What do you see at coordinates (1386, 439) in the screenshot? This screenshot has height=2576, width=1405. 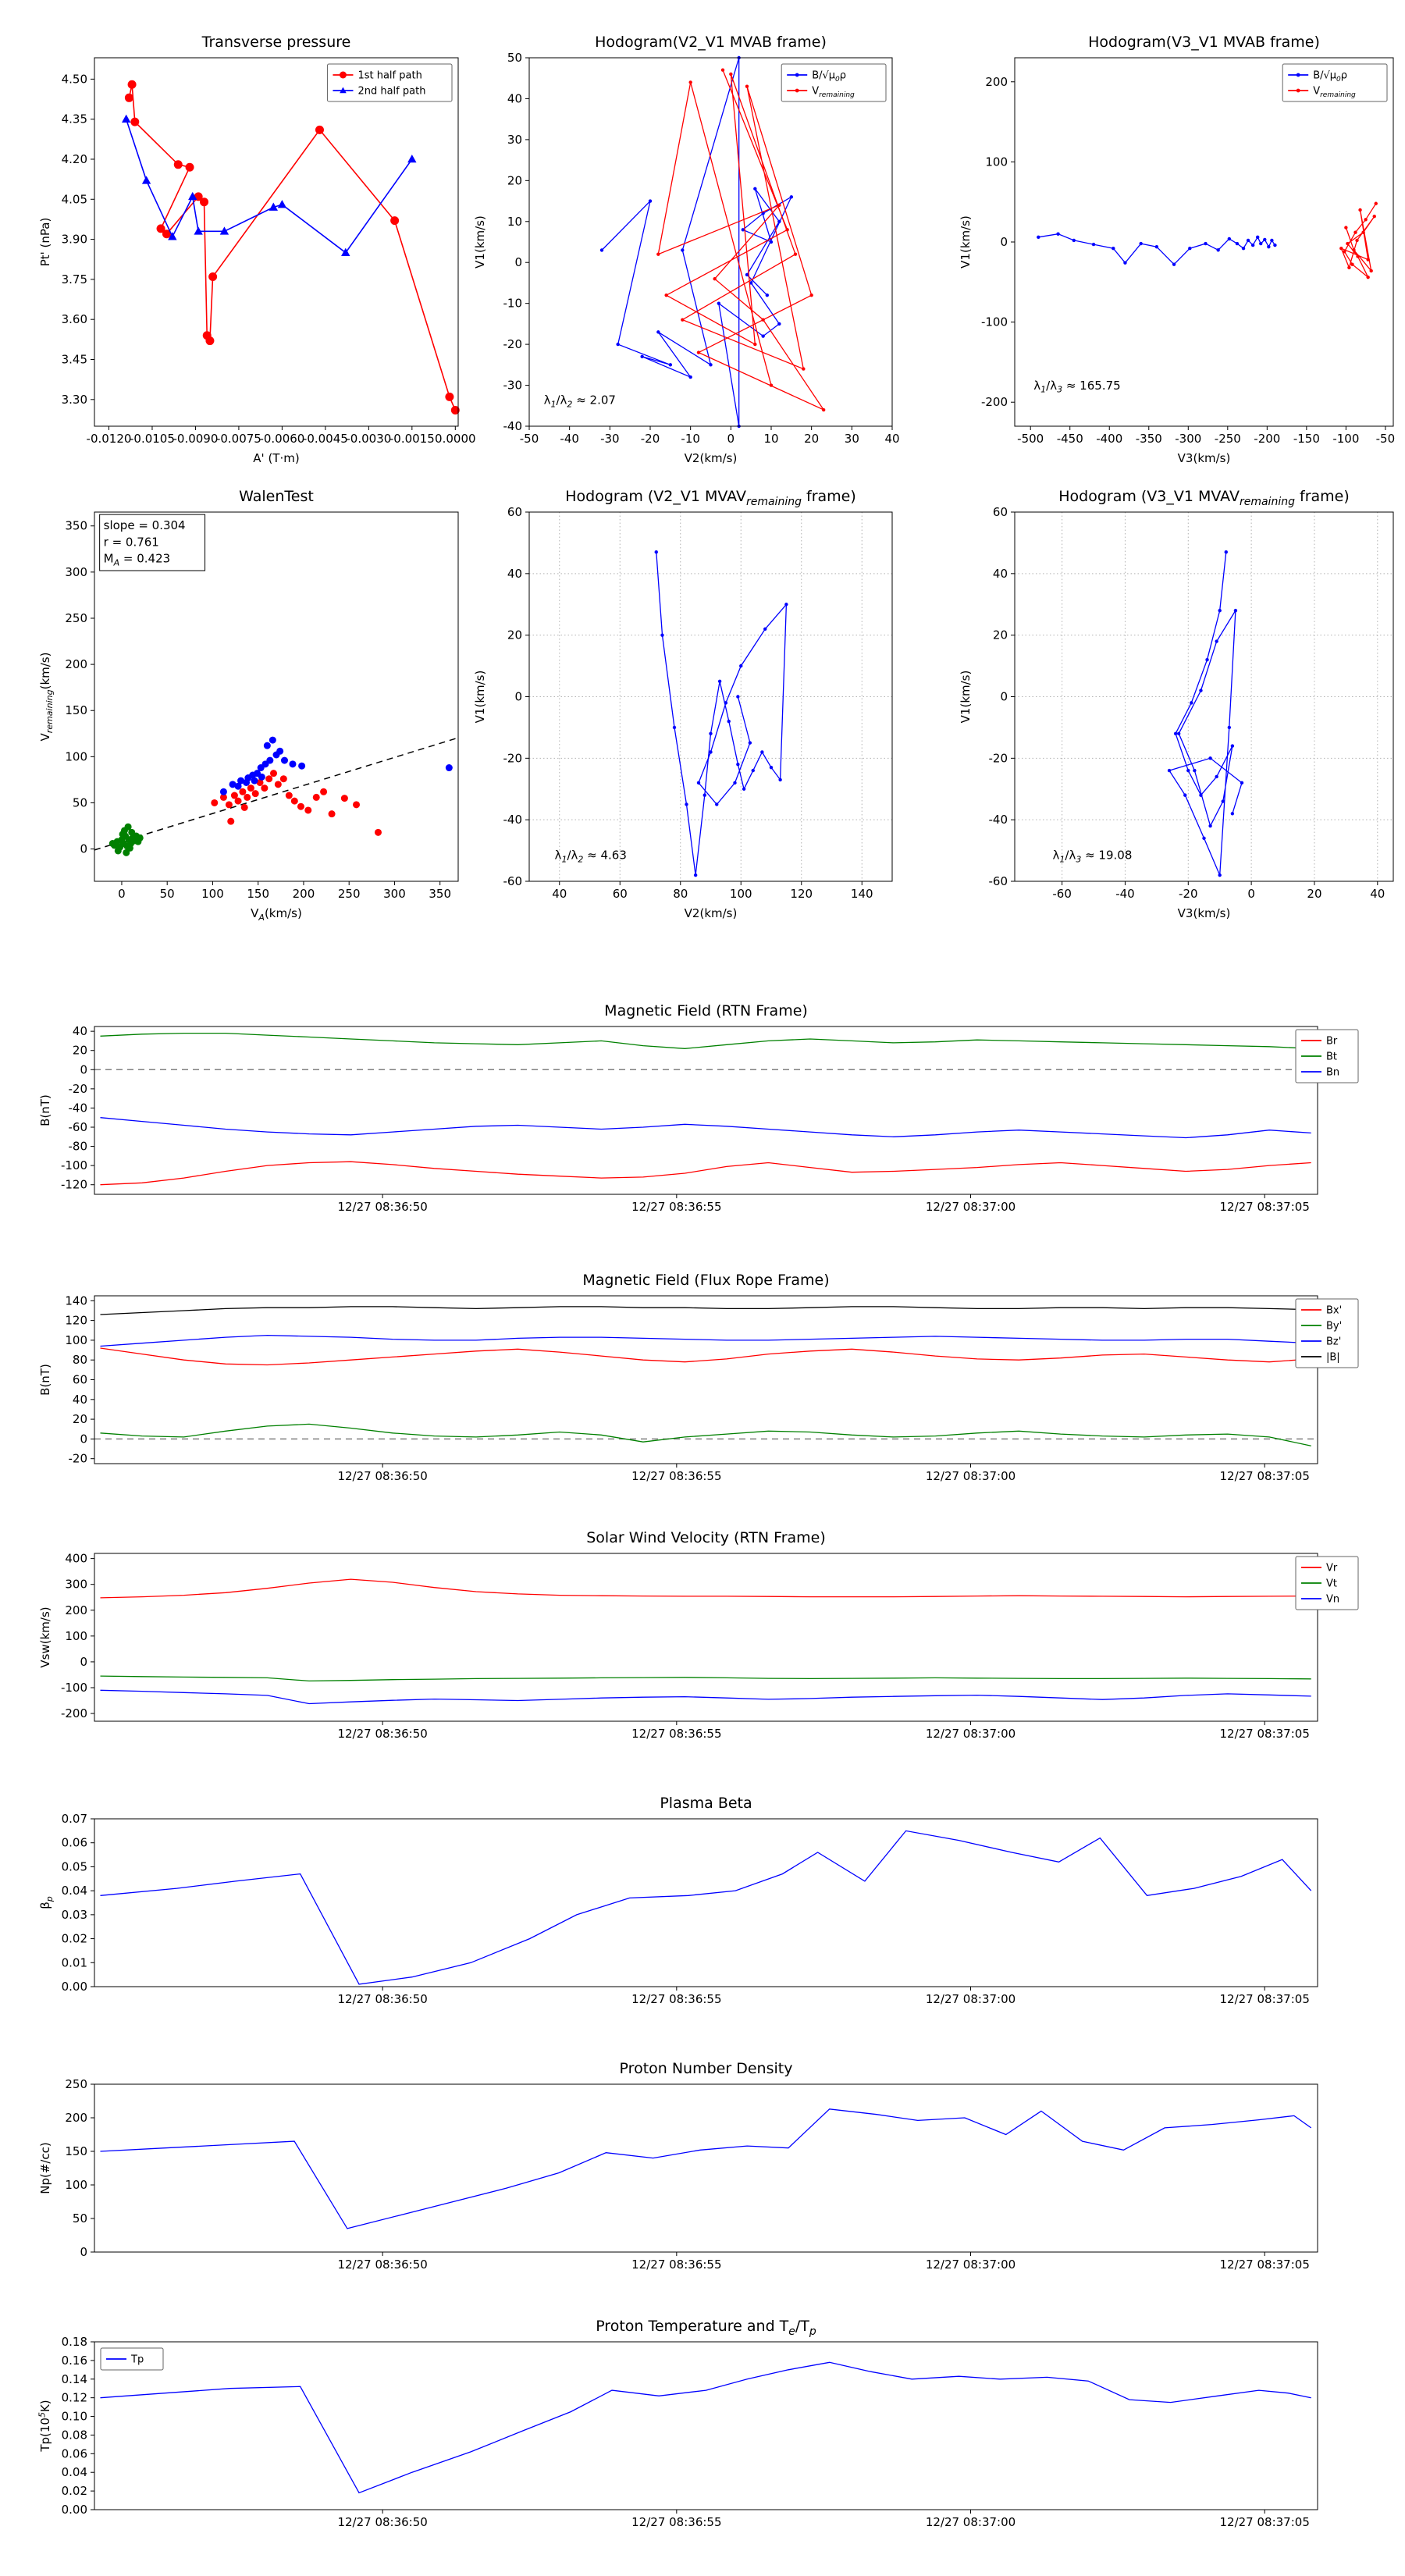 I see `svg-text: -50` at bounding box center [1386, 439].